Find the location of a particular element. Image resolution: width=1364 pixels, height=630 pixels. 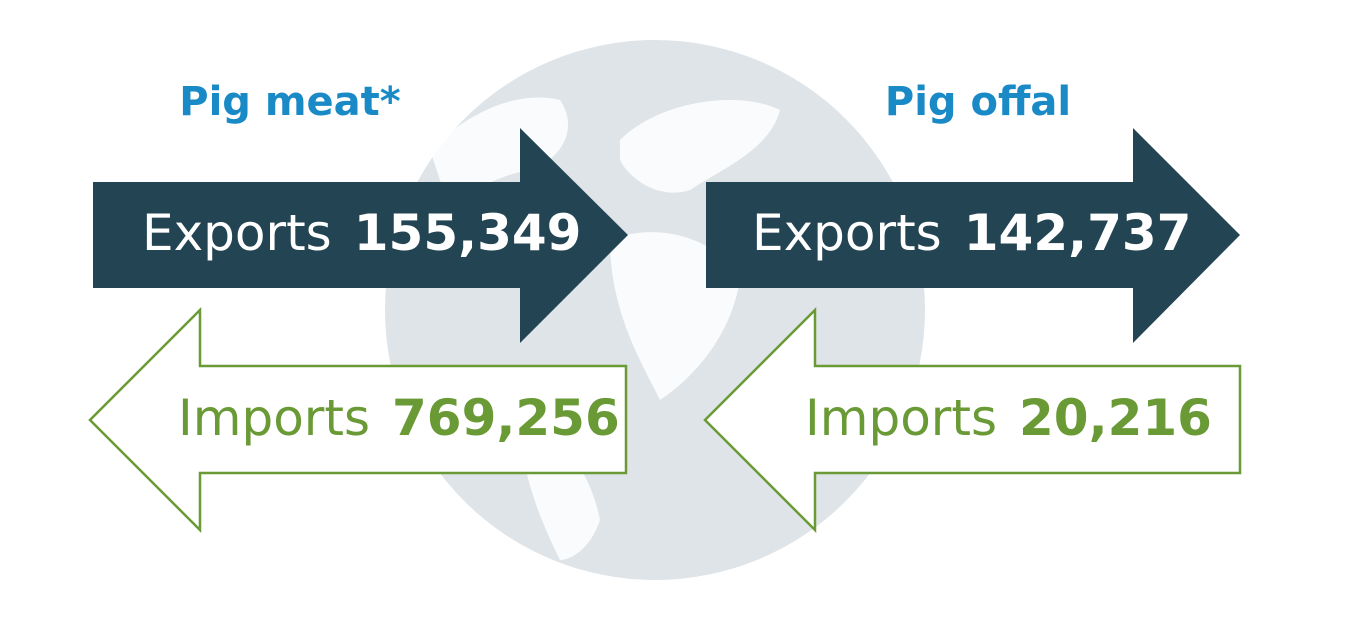

export-text: Exports 155,349 is located at coordinates (361, 233).